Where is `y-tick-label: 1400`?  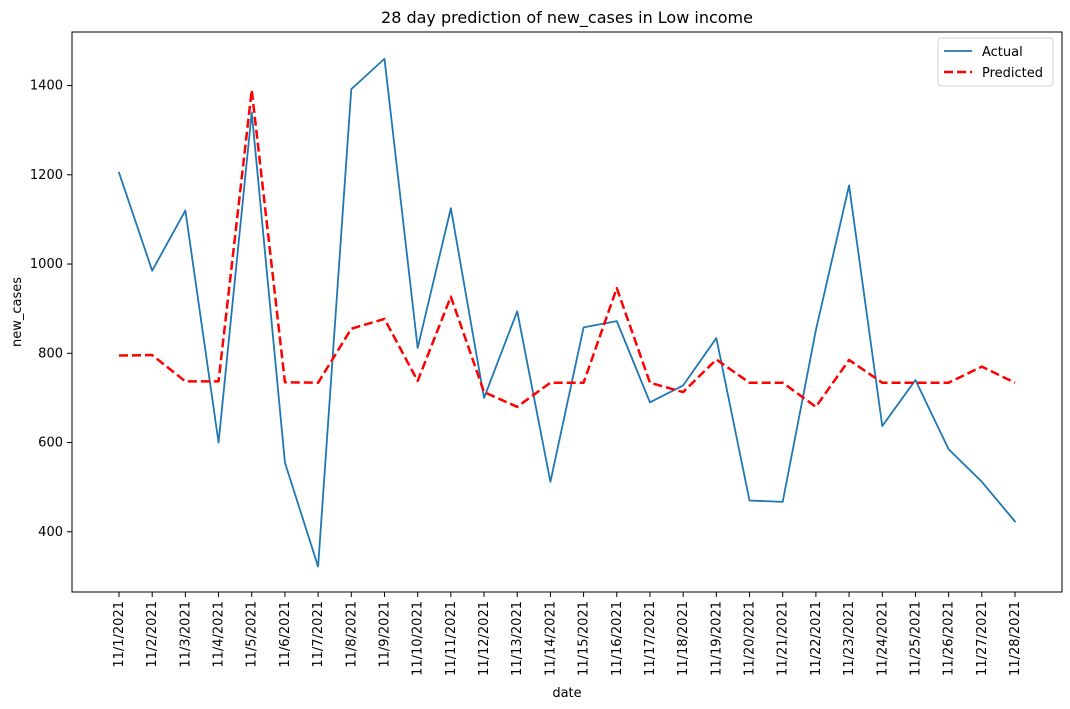 y-tick-label: 1400 is located at coordinates (46, 86).